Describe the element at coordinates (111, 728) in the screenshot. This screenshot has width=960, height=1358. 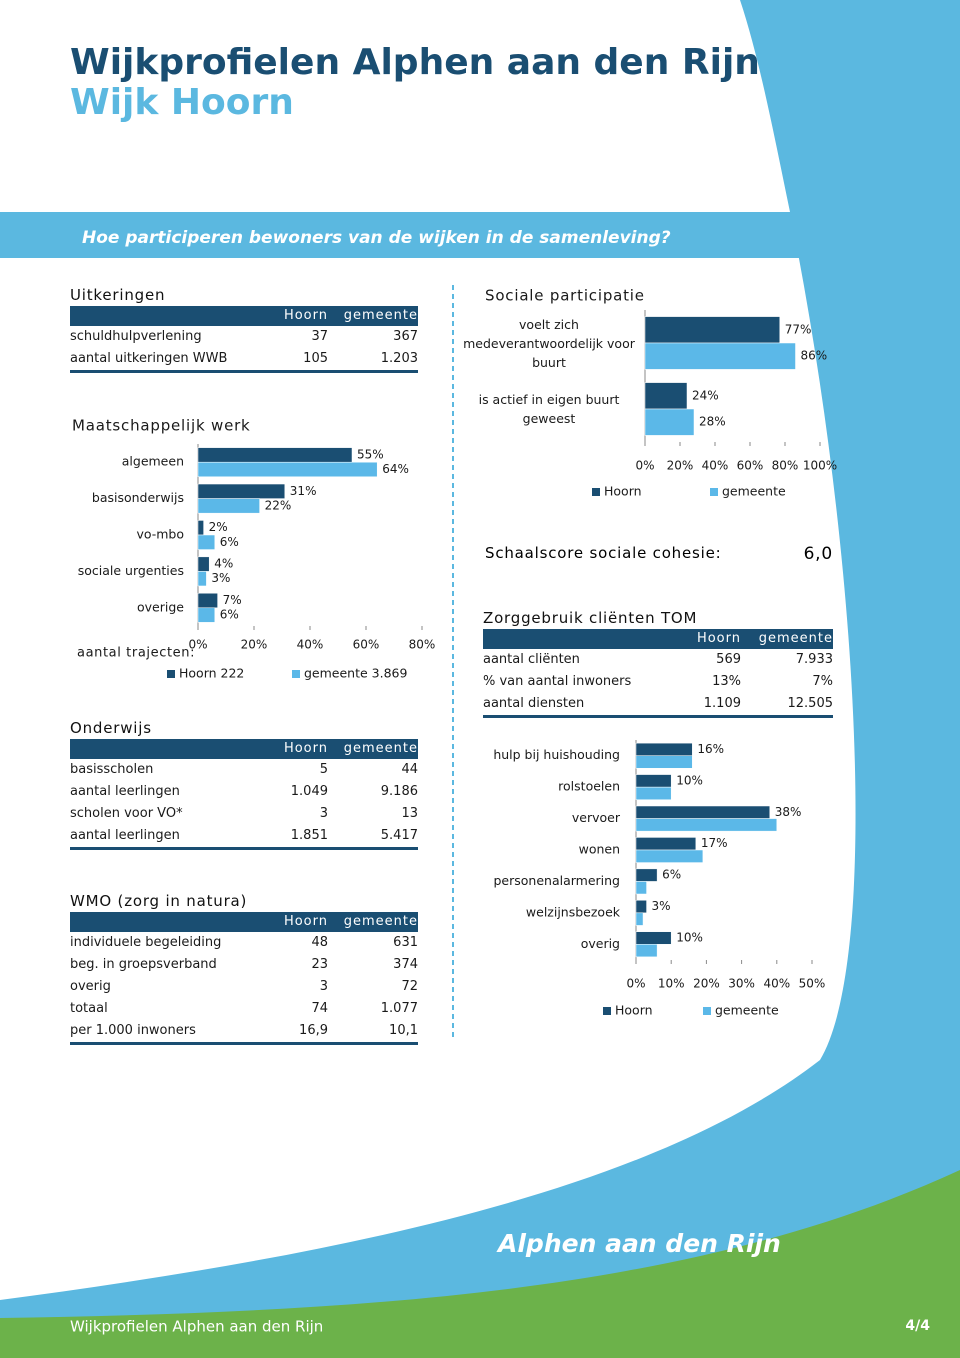
I see `table-title: Onderwijs` at that location.